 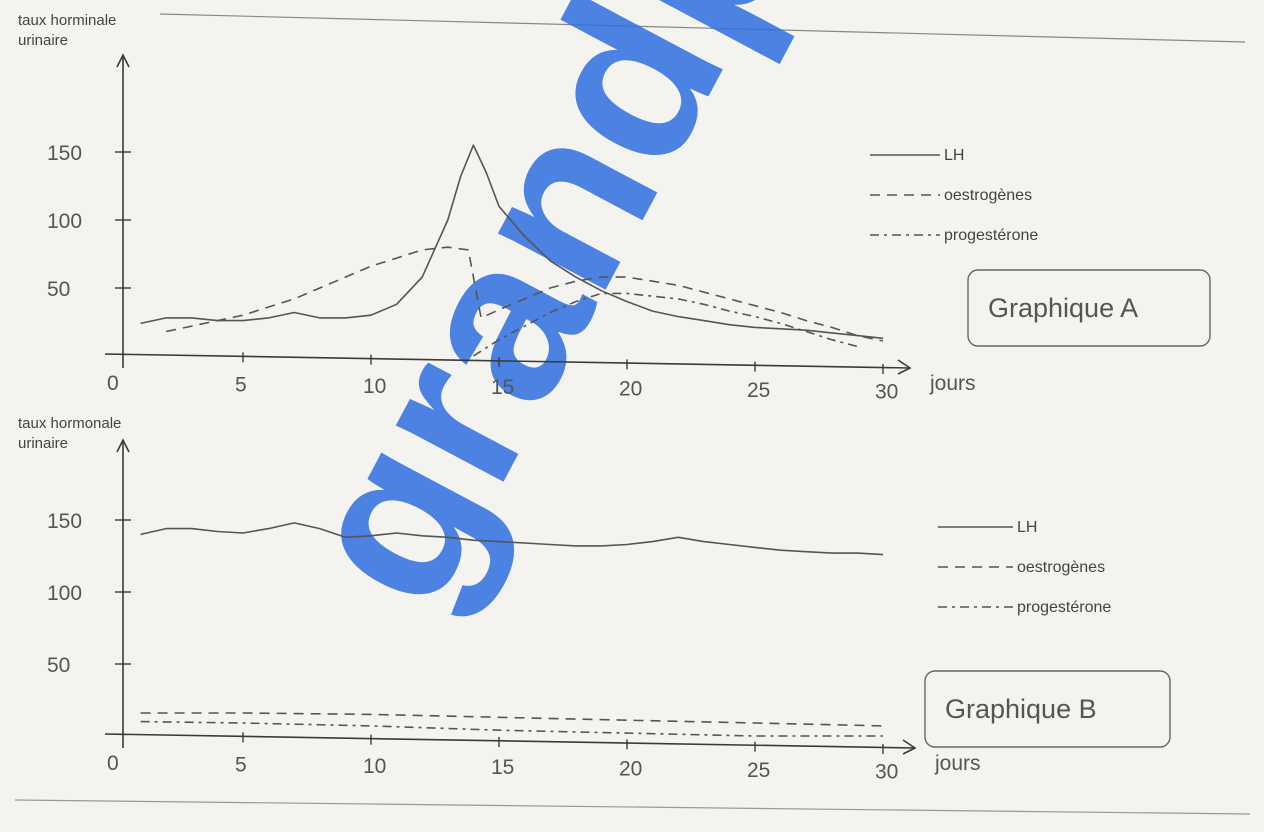 What do you see at coordinates (69, 433) in the screenshot?
I see `y-axis-label: taux hormonale urinaire` at bounding box center [69, 433].